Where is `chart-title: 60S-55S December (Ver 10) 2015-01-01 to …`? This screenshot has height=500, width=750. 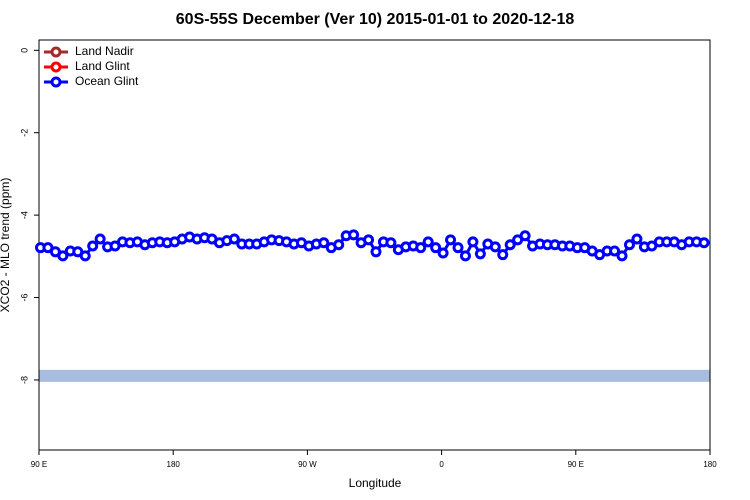
chart-title: 60S-55S December (Ver 10) 2015-01-01 to … is located at coordinates (375, 19).